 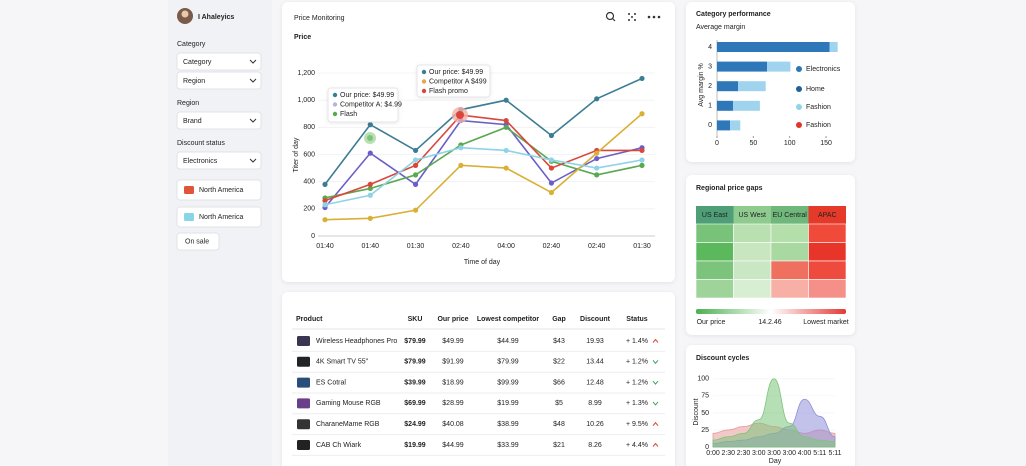 I want to click on chip-label: North America, so click(x=221, y=217).